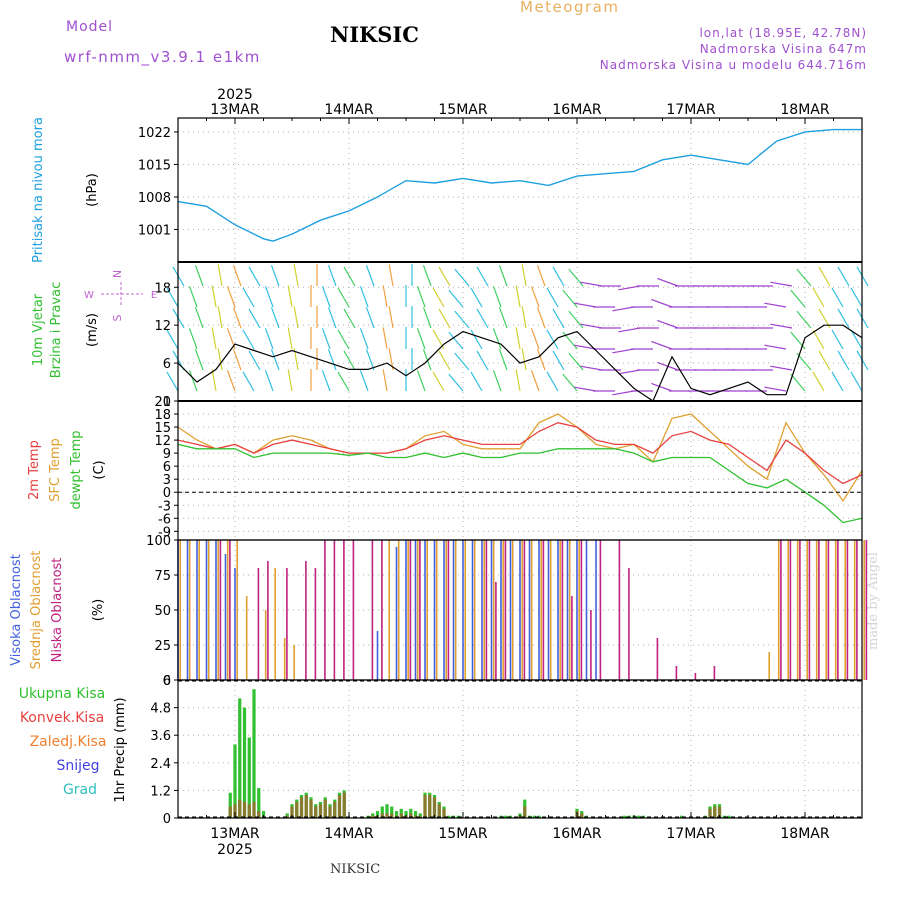  Describe the element at coordinates (98, 610) in the screenshot. I see `cloud-unit: (%)` at that location.